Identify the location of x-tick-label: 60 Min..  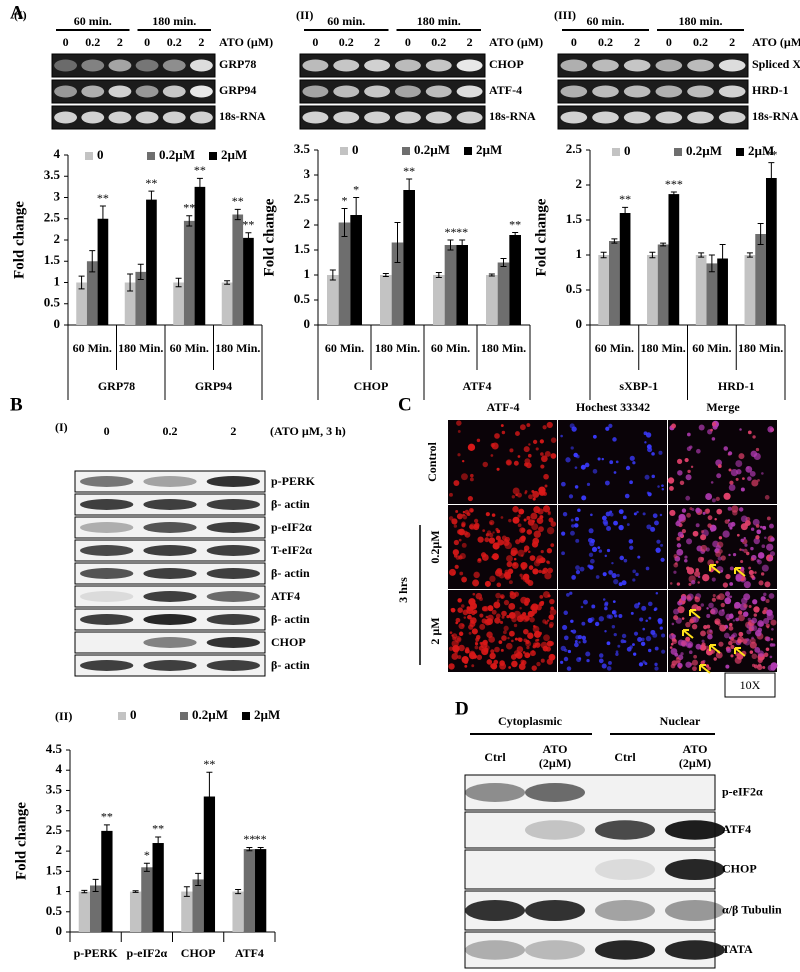
(344, 348).